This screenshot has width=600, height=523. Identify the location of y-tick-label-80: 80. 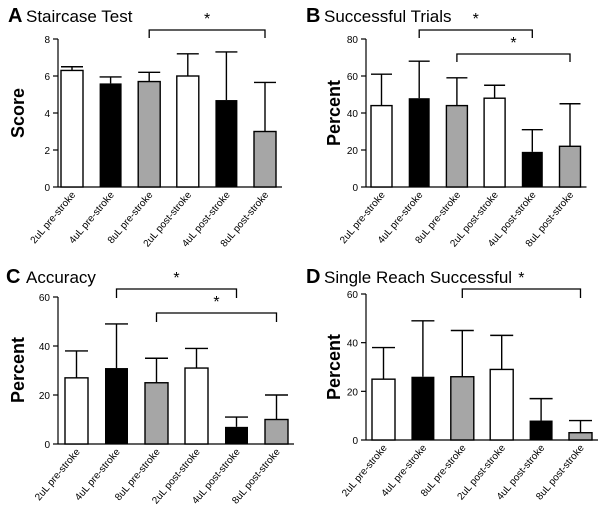
(353, 40).